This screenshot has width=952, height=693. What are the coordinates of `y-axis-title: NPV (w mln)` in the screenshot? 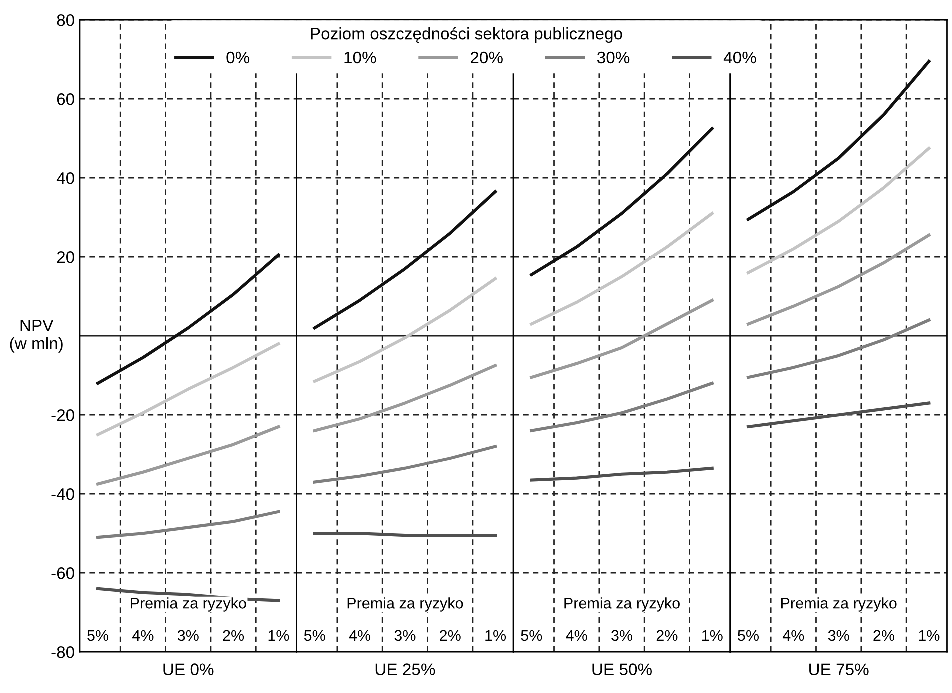 It's located at (36, 336).